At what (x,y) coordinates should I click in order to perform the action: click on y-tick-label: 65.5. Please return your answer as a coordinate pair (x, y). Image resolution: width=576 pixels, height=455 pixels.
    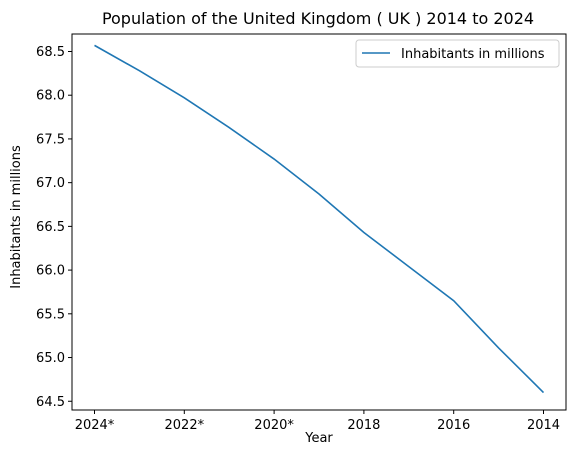
    Looking at the image, I should click on (50, 314).